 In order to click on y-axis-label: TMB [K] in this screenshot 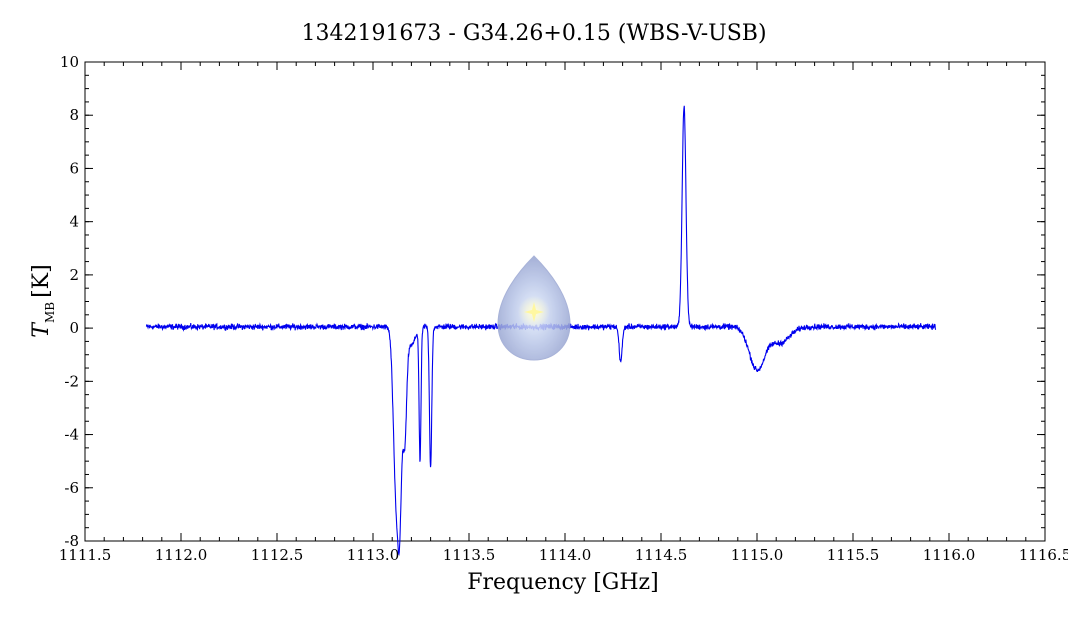, I will do `click(43, 300)`.